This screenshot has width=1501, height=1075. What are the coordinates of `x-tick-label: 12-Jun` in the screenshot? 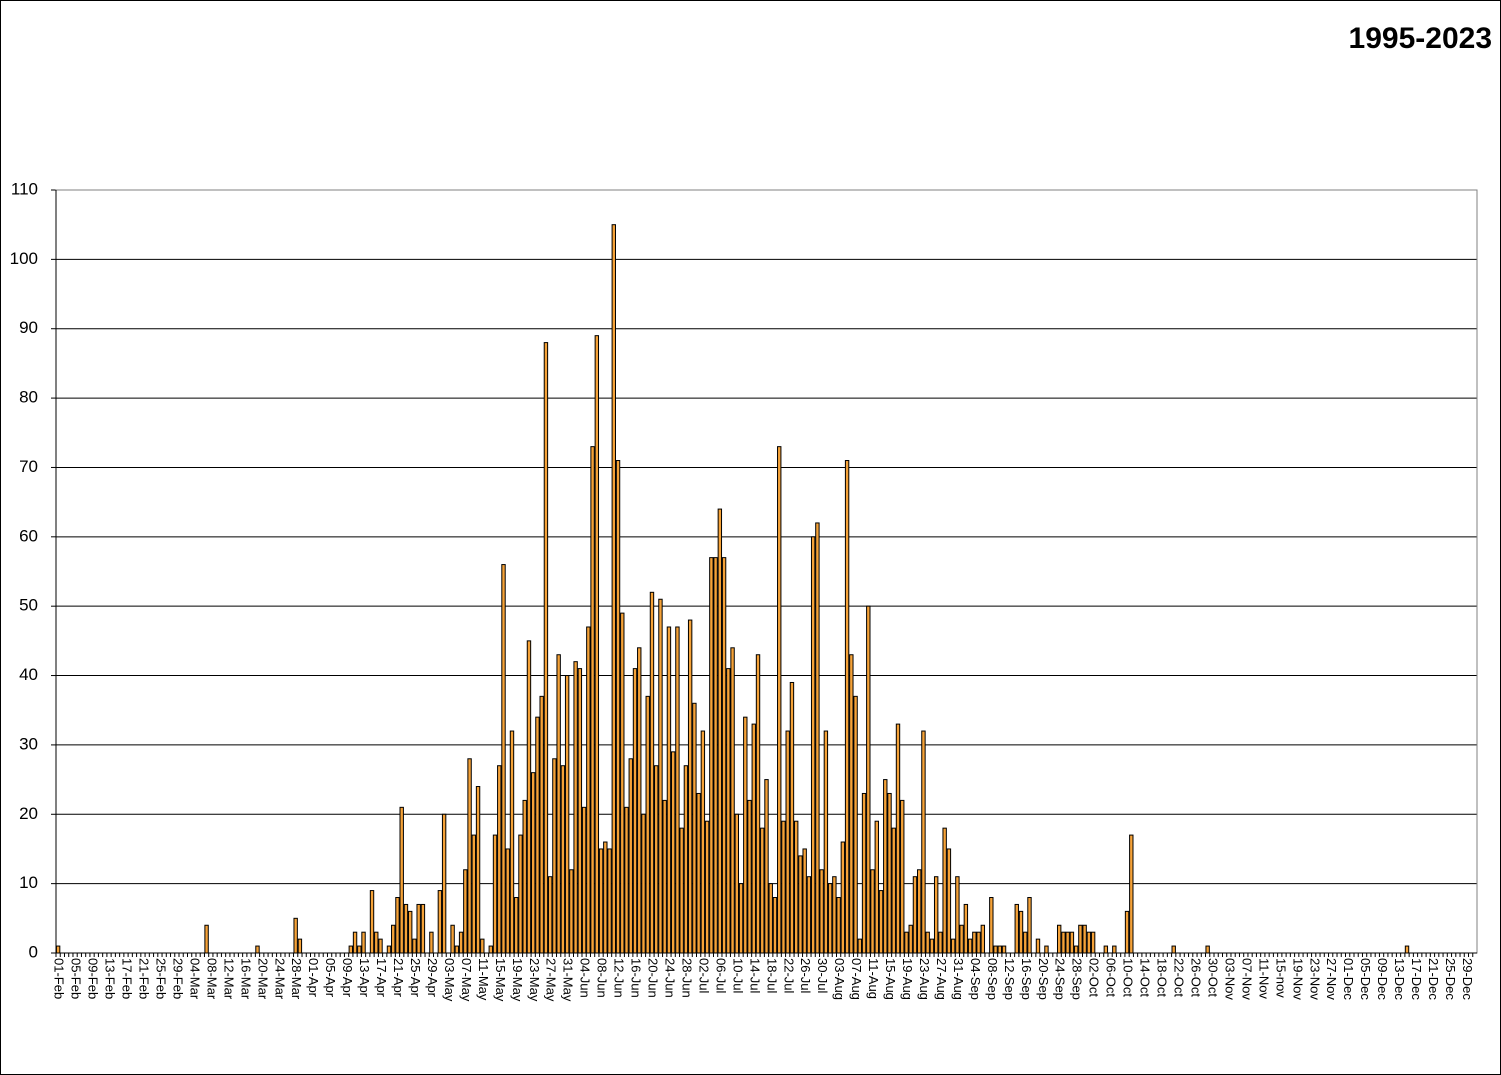 It's located at (619, 978).